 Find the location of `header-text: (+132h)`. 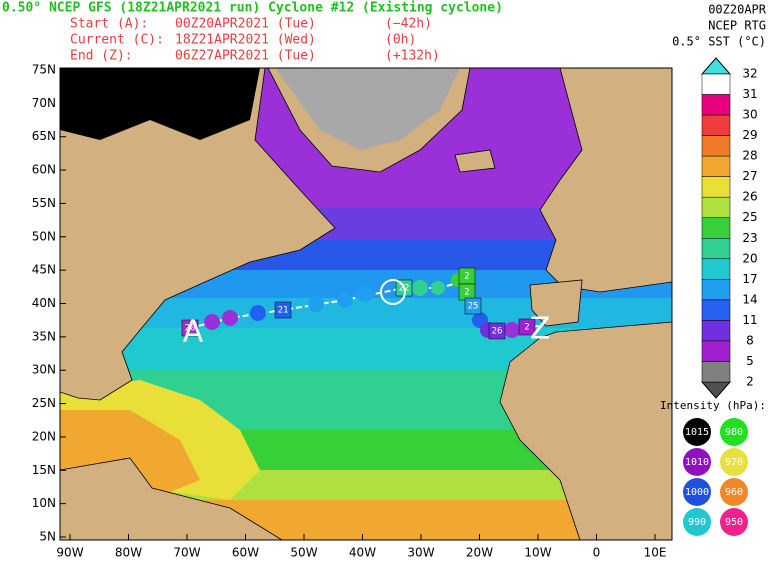

header-text: (+132h) is located at coordinates (412, 56).